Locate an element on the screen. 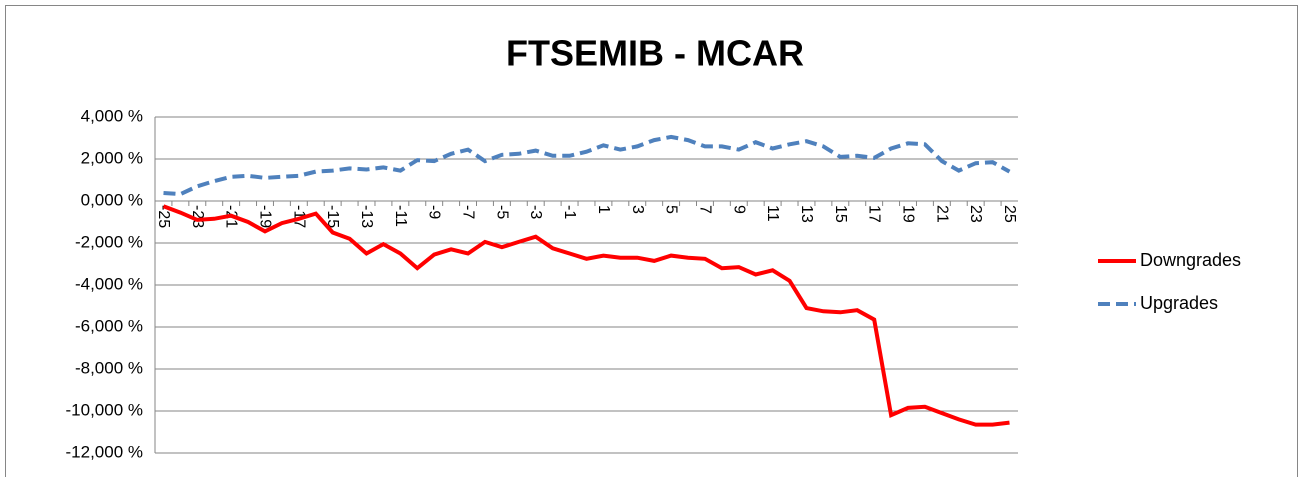  x-tick-label: -9 is located at coordinates (434, 212).